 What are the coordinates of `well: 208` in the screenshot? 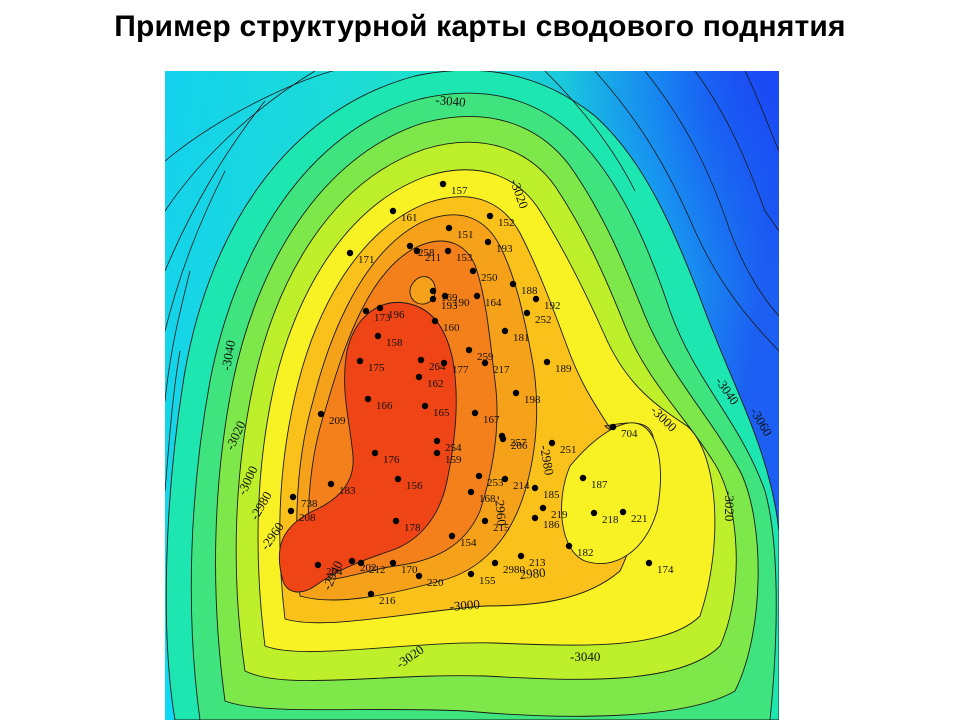 It's located at (301, 515).